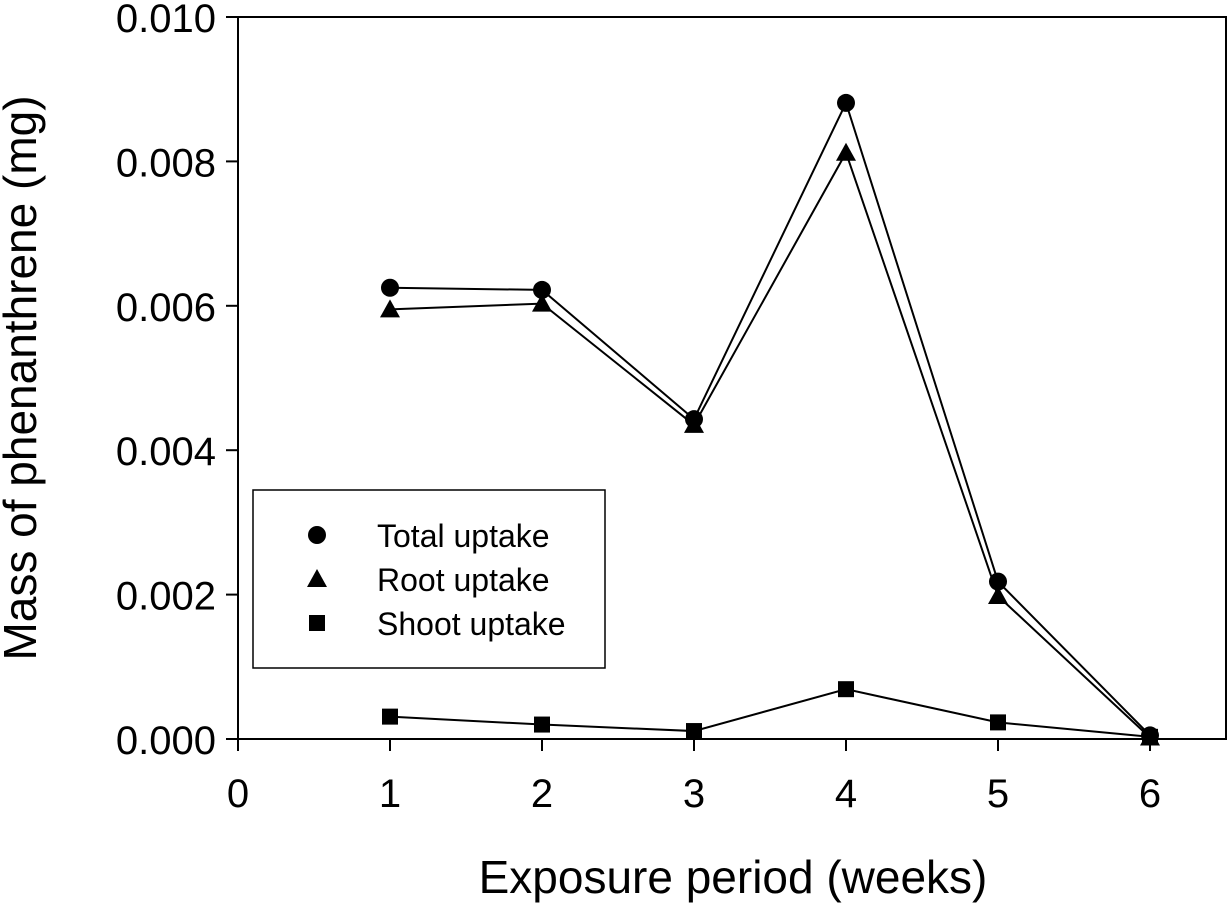 The width and height of the screenshot is (1228, 904). I want to click on y-tick-label: 0.008, so click(166, 163).